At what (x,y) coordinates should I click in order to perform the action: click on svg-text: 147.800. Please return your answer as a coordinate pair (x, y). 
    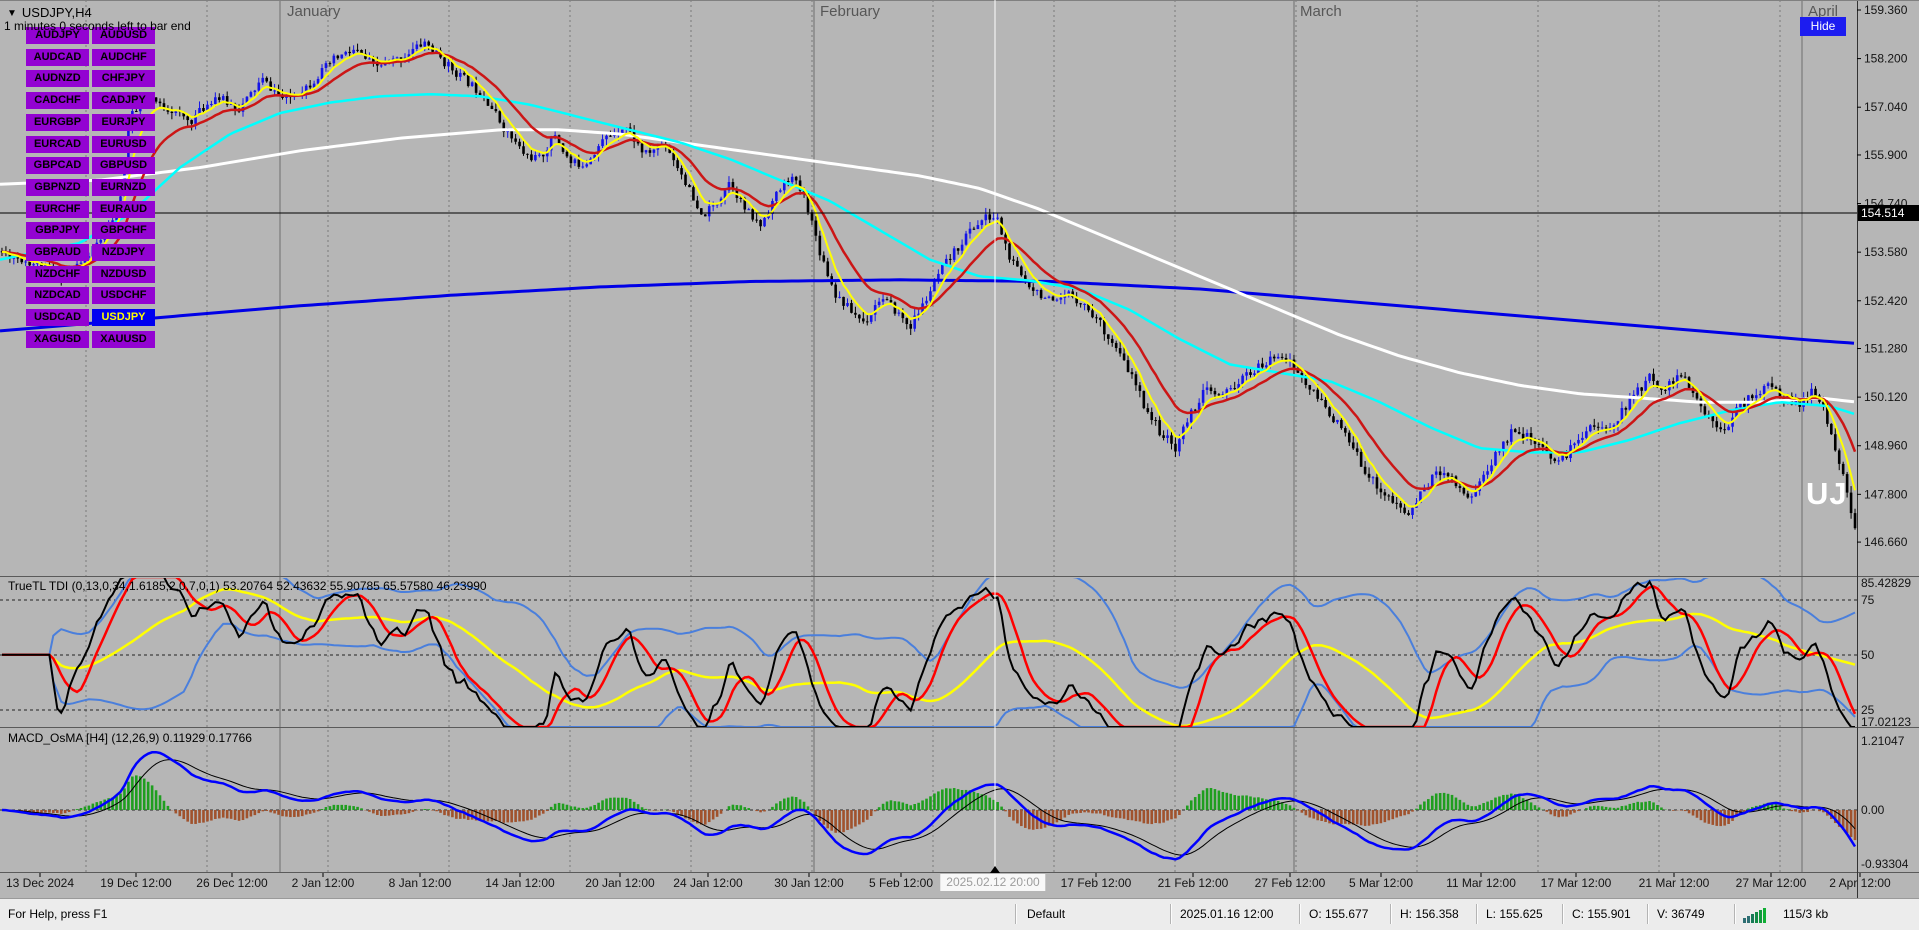
    Looking at the image, I should click on (1886, 494).